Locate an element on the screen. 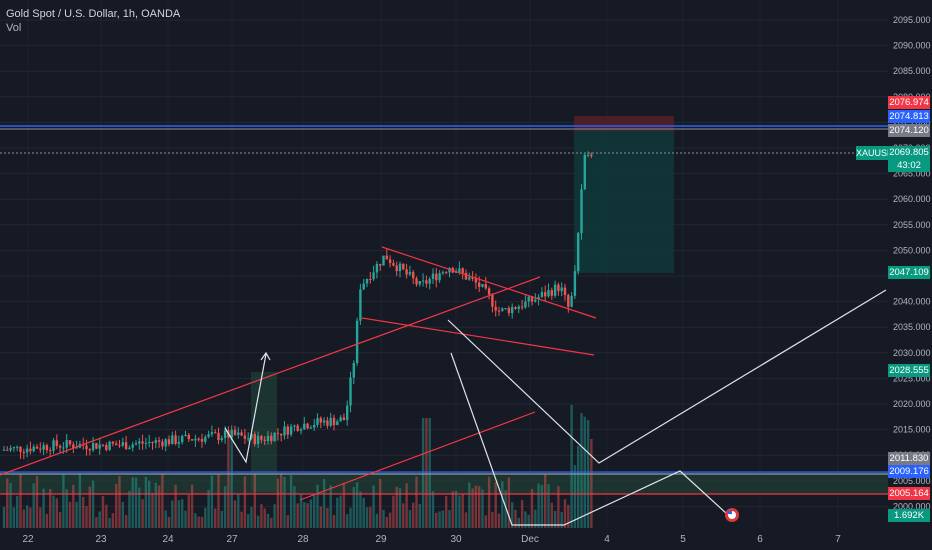  y-tick-label: 2025.000 is located at coordinates (912, 378).